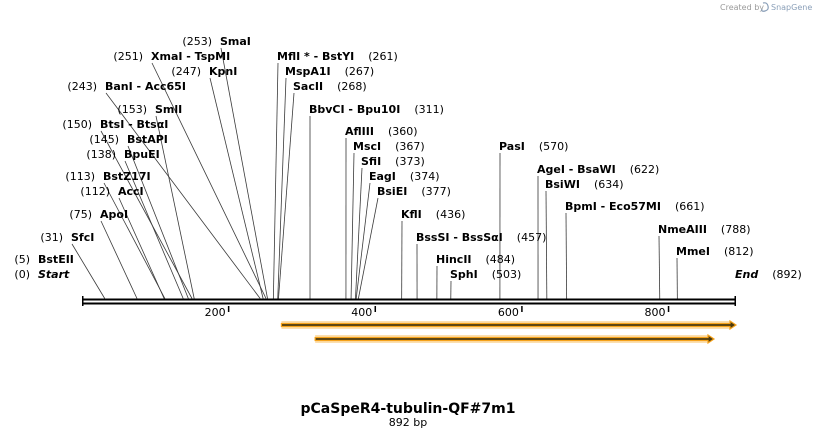  Describe the element at coordinates (408, 409) in the screenshot. I see `map-title: pCaSpeR4-tubulin-QF#7m1` at that location.